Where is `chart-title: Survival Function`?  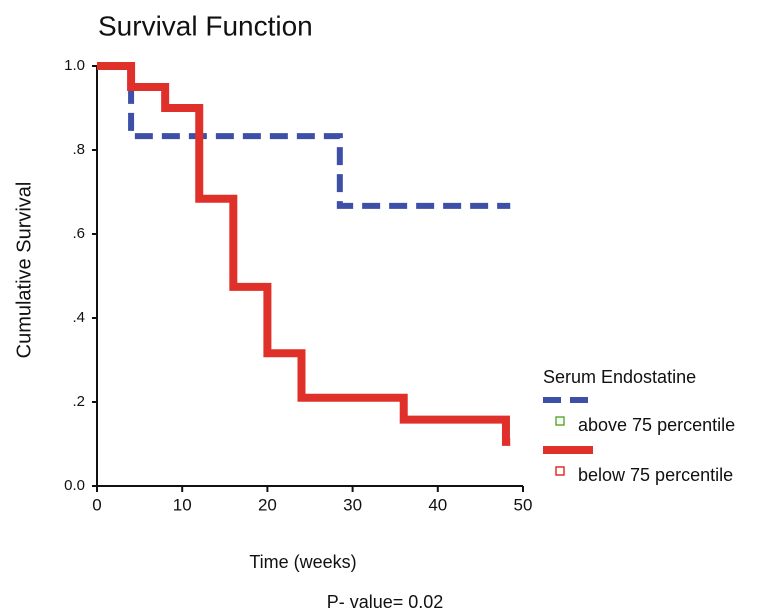 chart-title: Survival Function is located at coordinates (205, 25).